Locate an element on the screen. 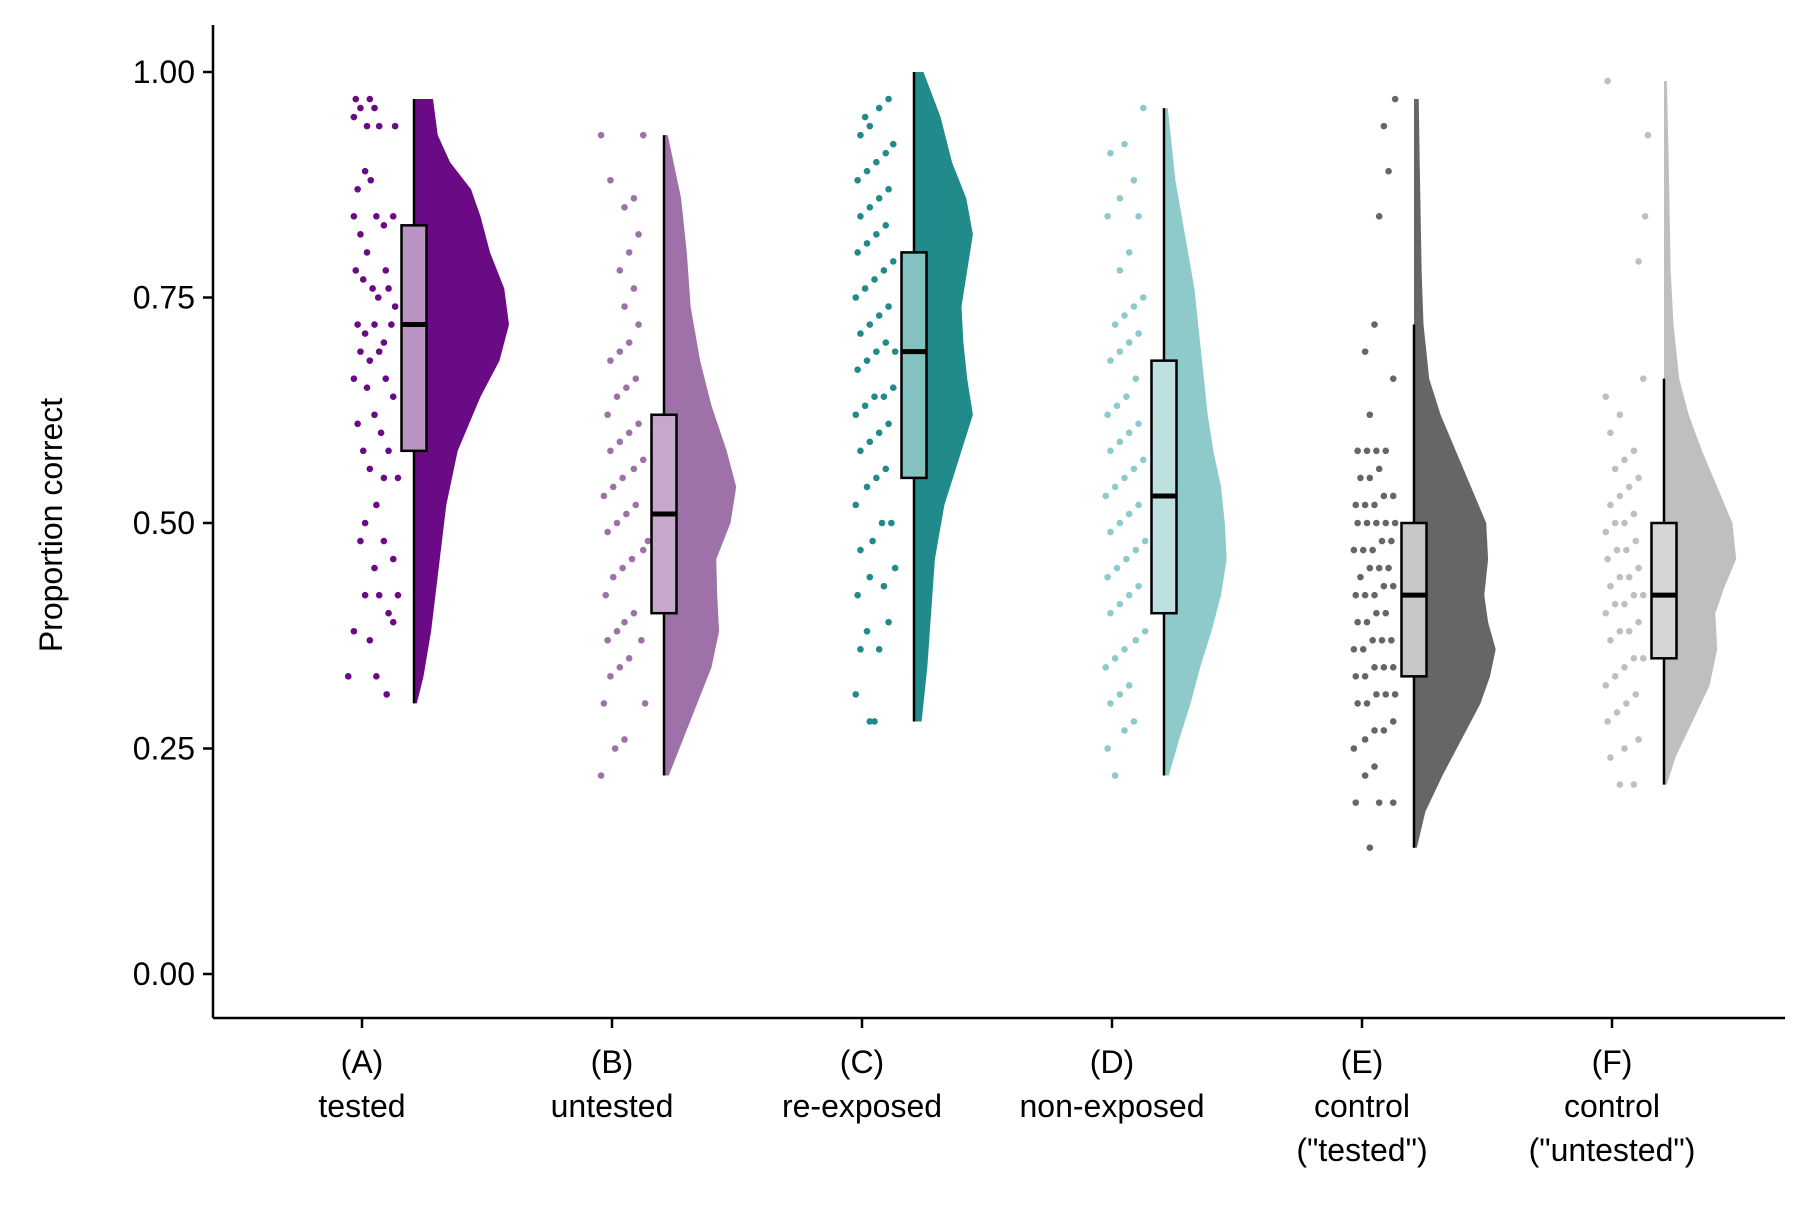  y-tick-label: 0.50 is located at coordinates (164, 523).